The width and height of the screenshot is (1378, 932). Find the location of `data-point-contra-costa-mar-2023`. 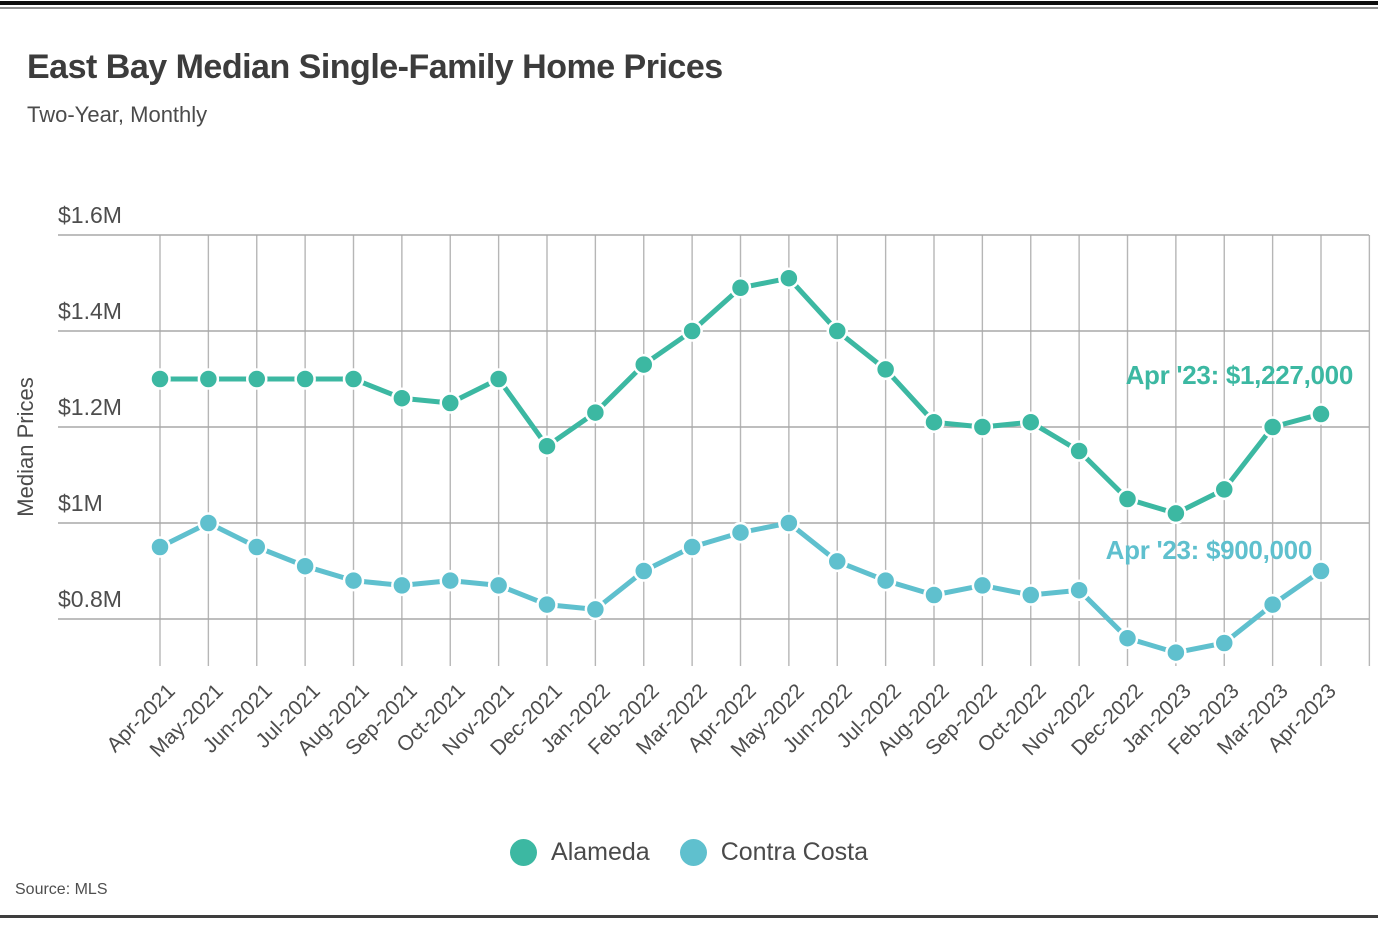

data-point-contra-costa-mar-2023 is located at coordinates (1272, 604).